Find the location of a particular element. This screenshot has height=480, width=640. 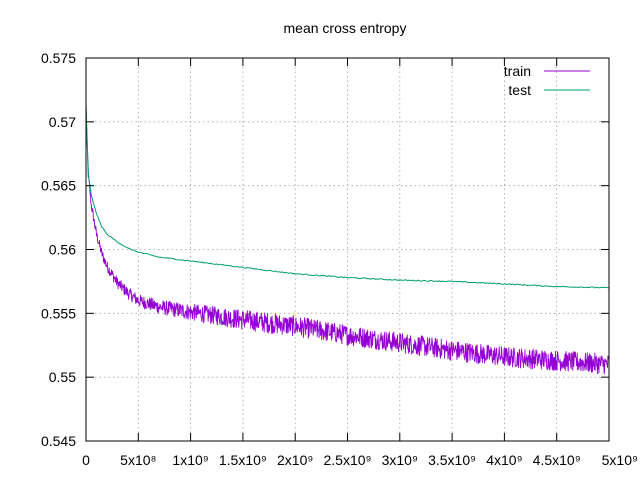

x-tick-label: 5x10⁸ is located at coordinates (138, 460).